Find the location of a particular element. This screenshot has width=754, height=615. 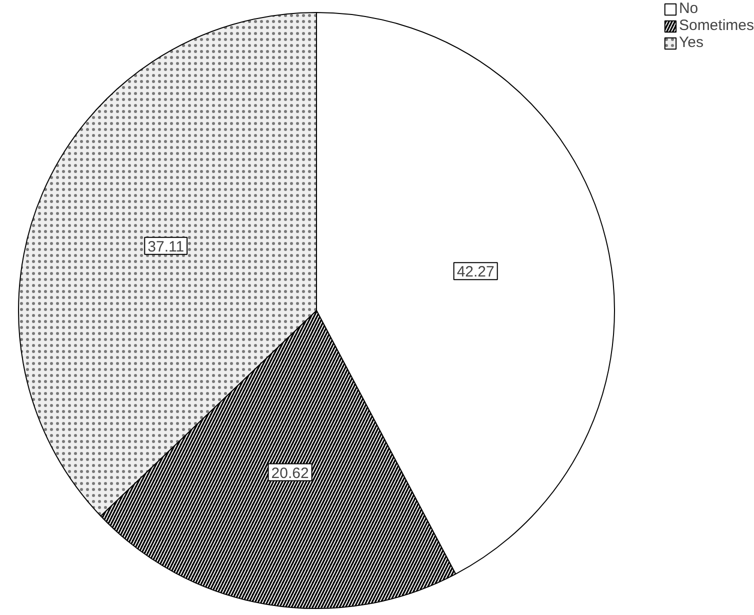

data-label: 37.11 is located at coordinates (166, 247).